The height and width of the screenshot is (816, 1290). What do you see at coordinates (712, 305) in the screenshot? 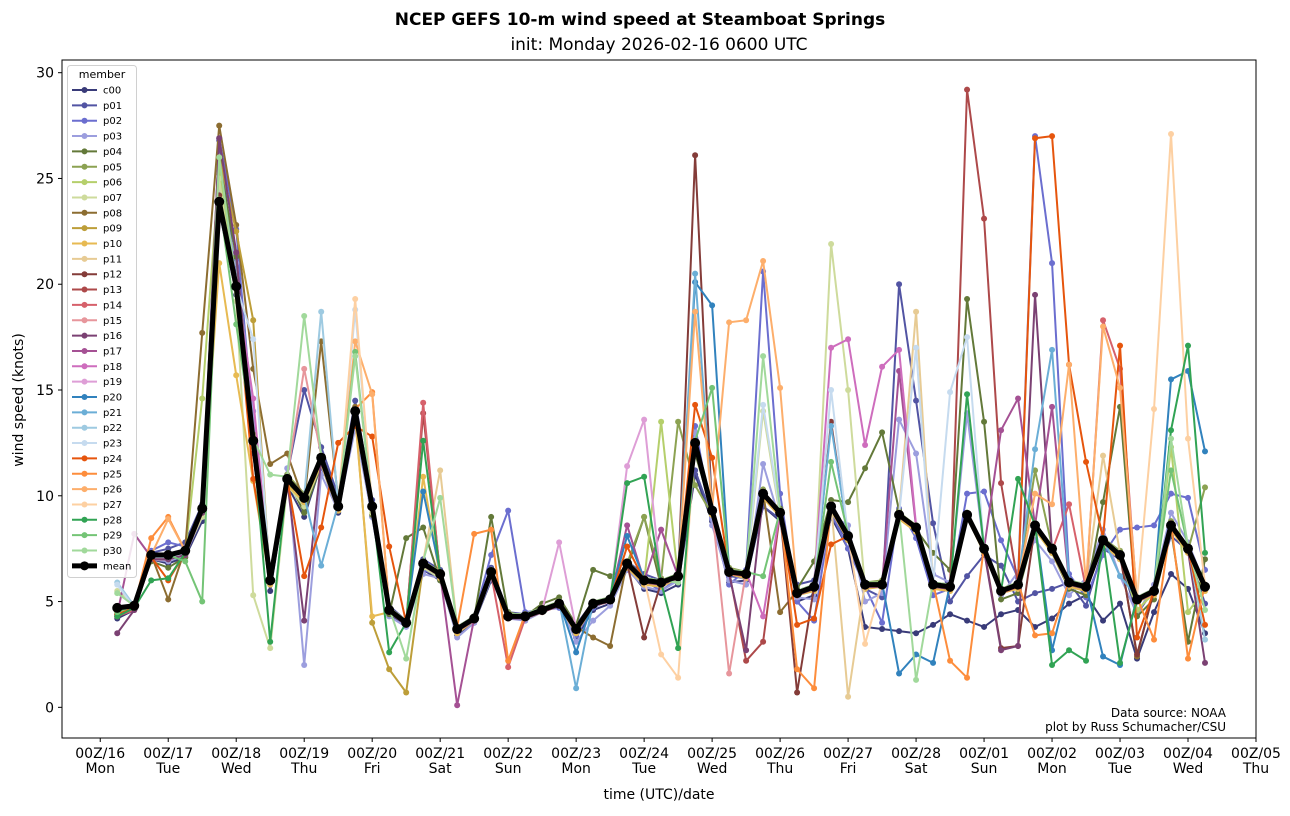
I see `data-point-p20` at bounding box center [712, 305].